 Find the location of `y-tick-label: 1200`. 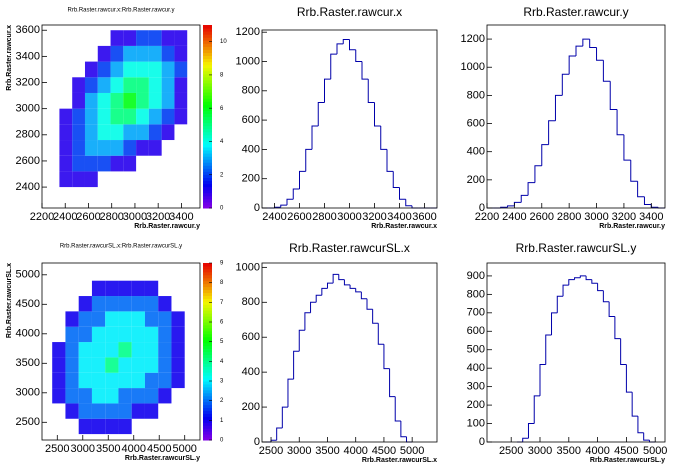

y-tick-label: 1200 is located at coordinates (248, 32).